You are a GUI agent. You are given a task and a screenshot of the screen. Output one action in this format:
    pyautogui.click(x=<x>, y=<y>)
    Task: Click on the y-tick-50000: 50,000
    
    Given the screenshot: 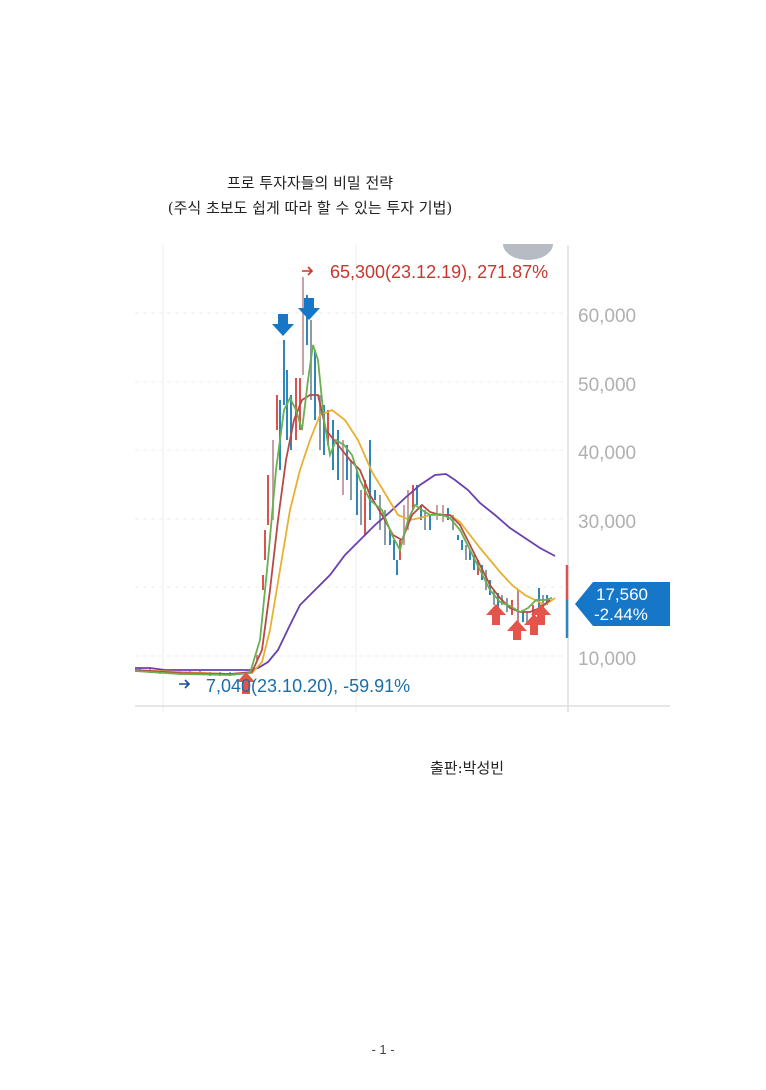 What is the action you would take?
    pyautogui.click(x=607, y=385)
    